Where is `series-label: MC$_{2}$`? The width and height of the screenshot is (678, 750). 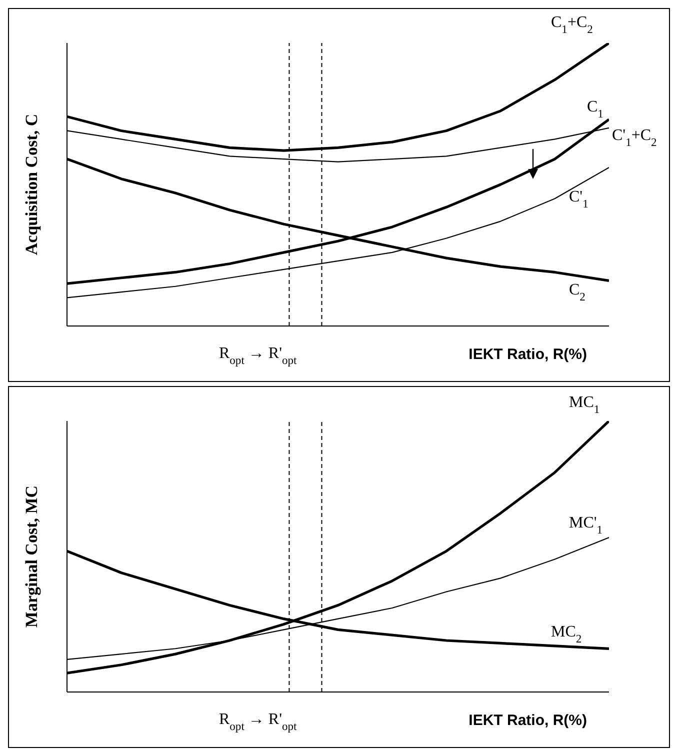 series-label: MC$_{2}$ is located at coordinates (566, 635).